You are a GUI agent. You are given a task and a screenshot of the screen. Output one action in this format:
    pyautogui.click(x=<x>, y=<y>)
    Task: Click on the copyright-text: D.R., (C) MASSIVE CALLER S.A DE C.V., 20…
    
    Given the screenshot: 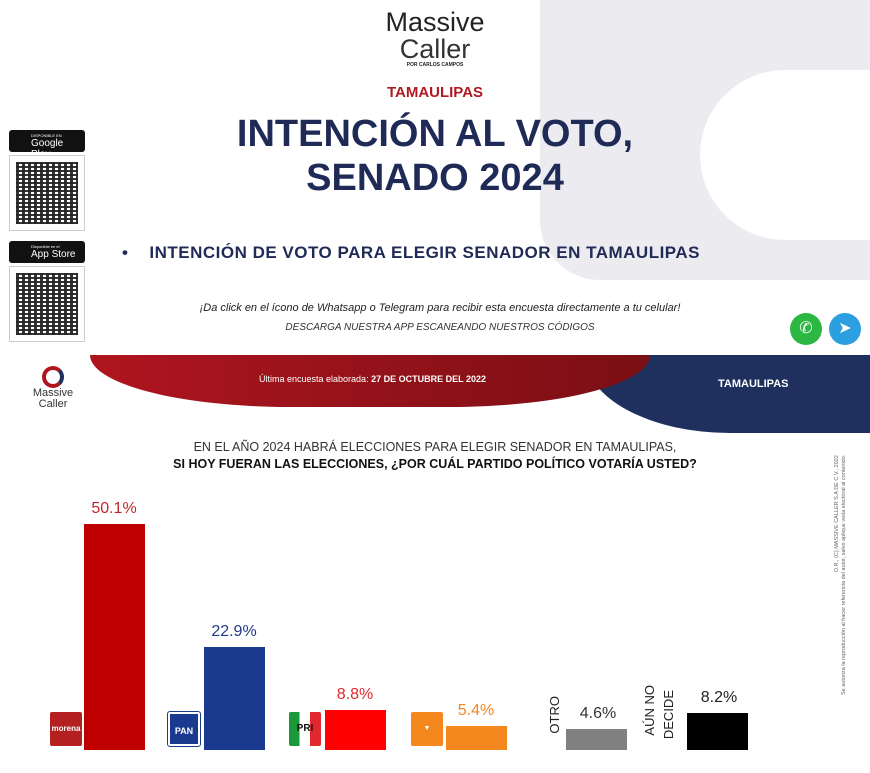 What is the action you would take?
    pyautogui.click(x=841, y=605)
    